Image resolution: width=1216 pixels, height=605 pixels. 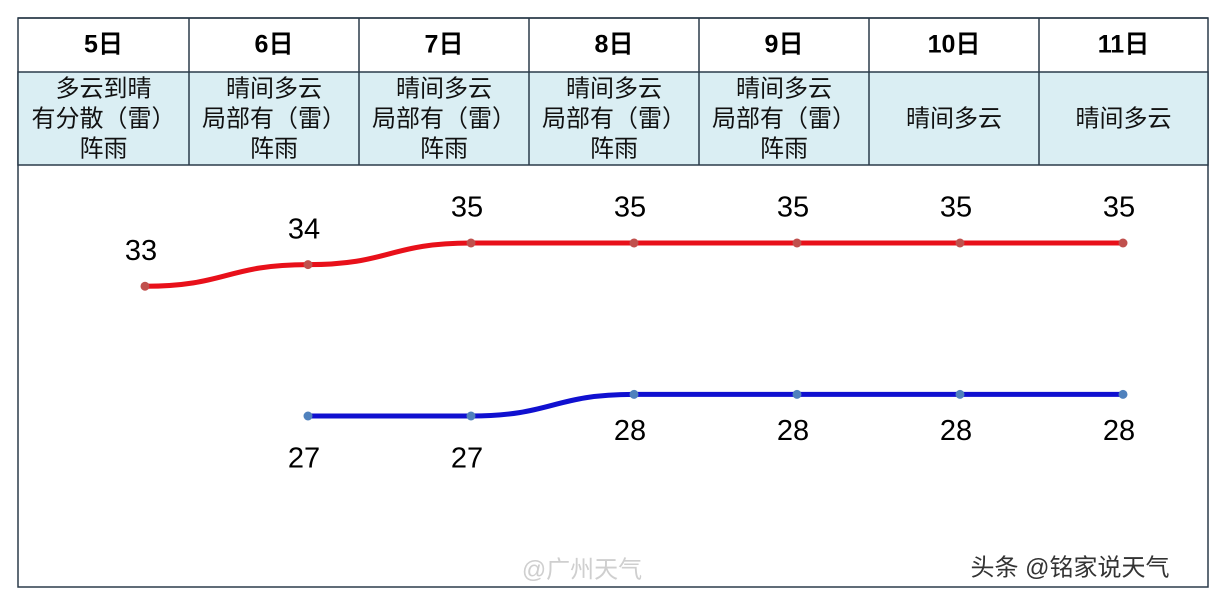 I want to click on line, so click(x=715, y=405).